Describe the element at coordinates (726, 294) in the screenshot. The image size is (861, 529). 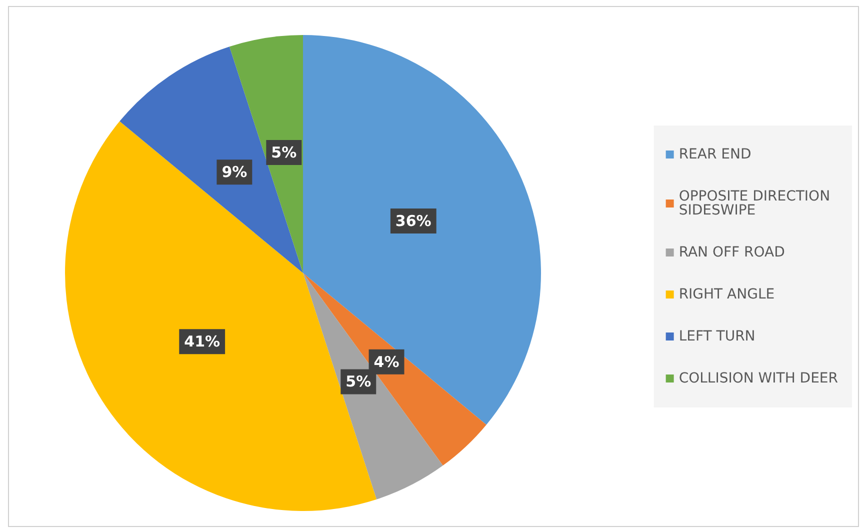
I see `legend-label: RIGHT ANGLE` at that location.